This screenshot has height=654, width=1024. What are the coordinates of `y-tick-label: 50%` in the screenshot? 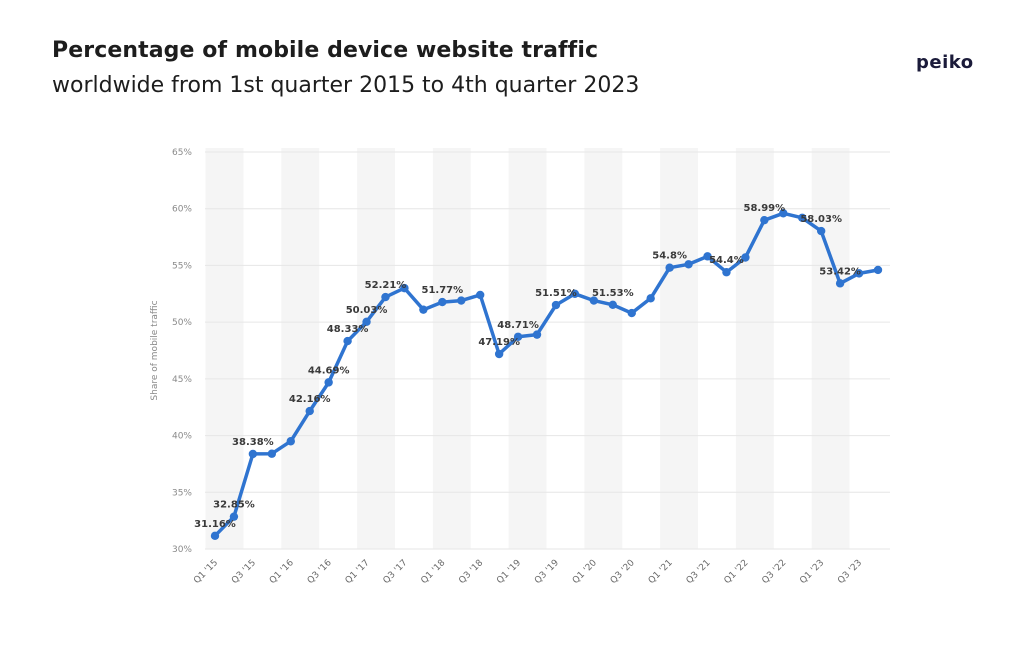 It's located at (182, 323).